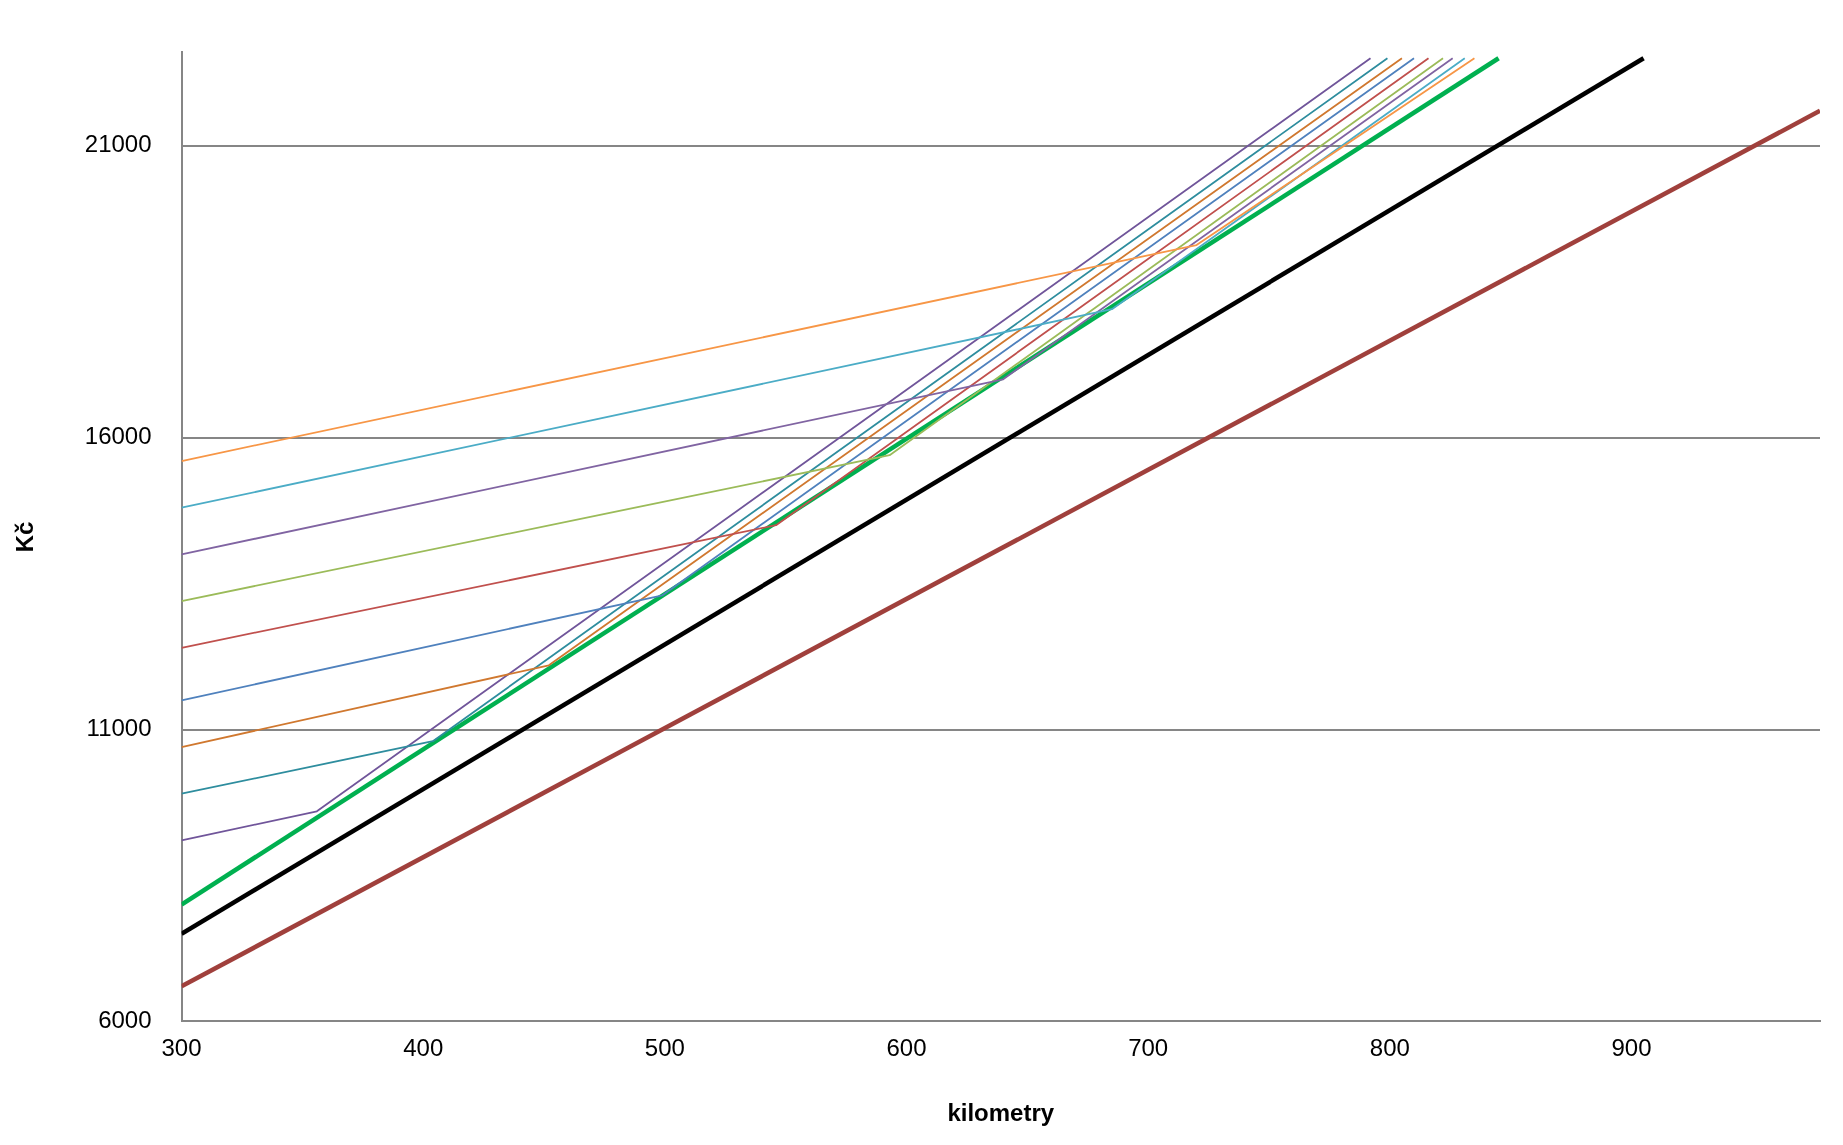  Describe the element at coordinates (423, 1048) in the screenshot. I see `x-tick-label: 400` at that location.